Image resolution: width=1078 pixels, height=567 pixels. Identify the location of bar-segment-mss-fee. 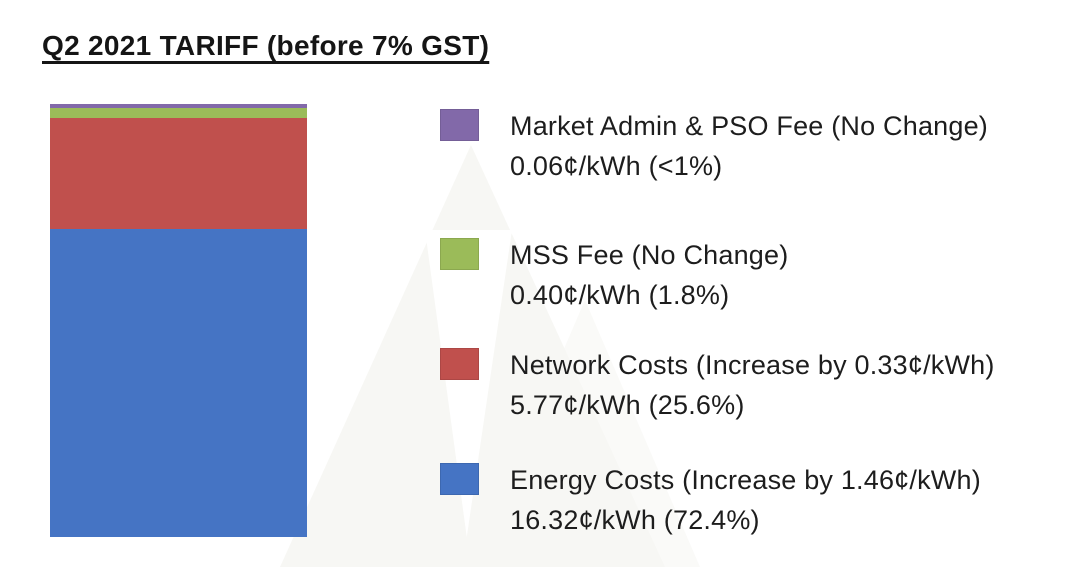
(178, 113).